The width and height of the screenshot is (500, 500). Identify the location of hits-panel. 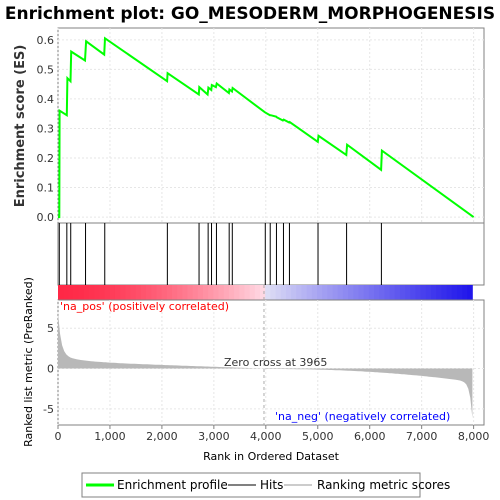
(271, 254).